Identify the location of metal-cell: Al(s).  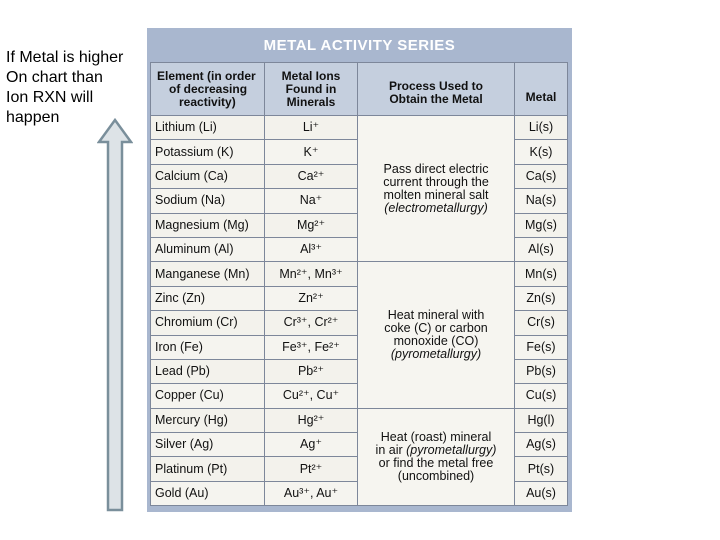
(541, 249).